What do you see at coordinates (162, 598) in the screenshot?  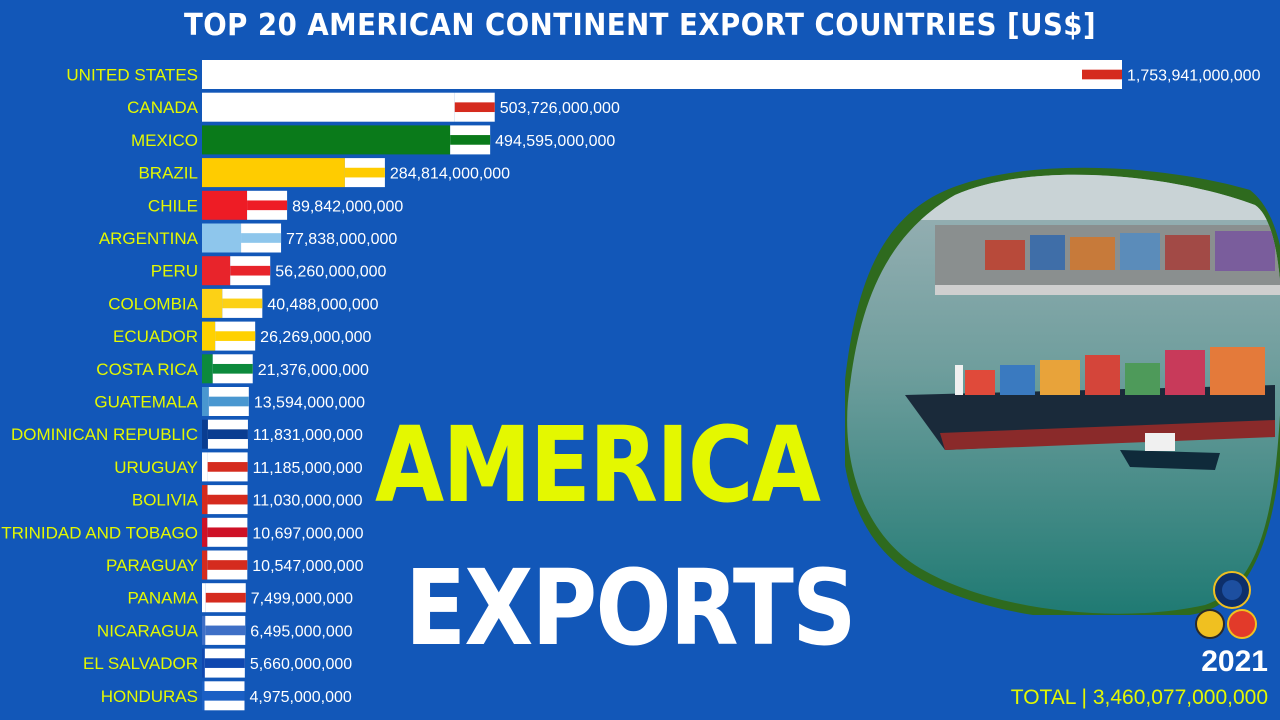 I see `category-label-panama: PANAMA` at bounding box center [162, 598].